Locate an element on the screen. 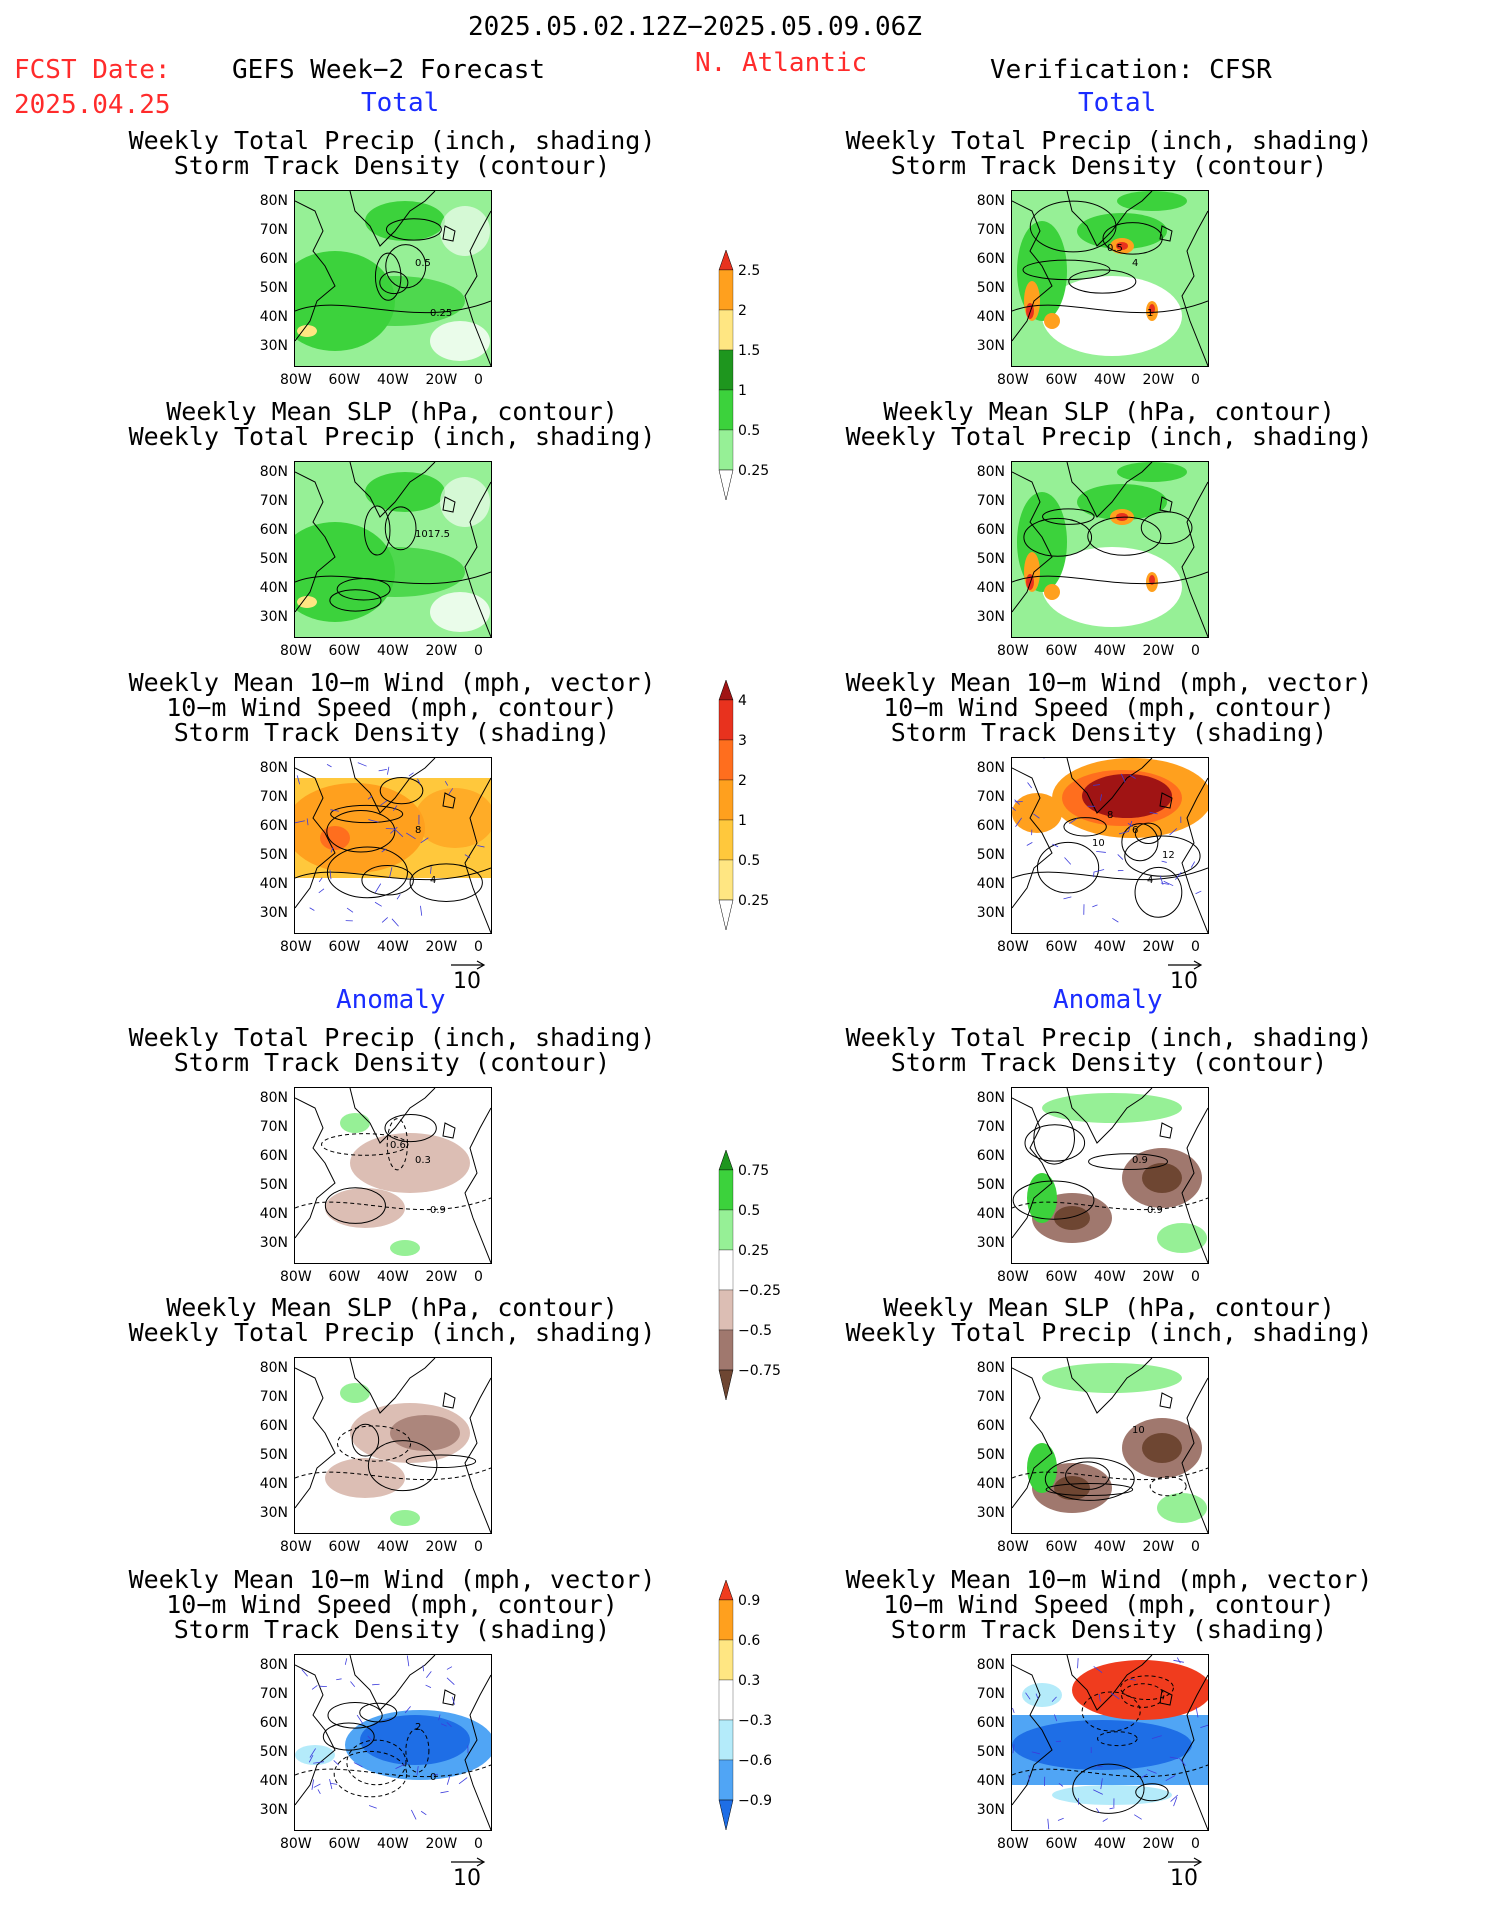  map-fcst-total-precip: 0.5 0.25 is located at coordinates (393, 278).